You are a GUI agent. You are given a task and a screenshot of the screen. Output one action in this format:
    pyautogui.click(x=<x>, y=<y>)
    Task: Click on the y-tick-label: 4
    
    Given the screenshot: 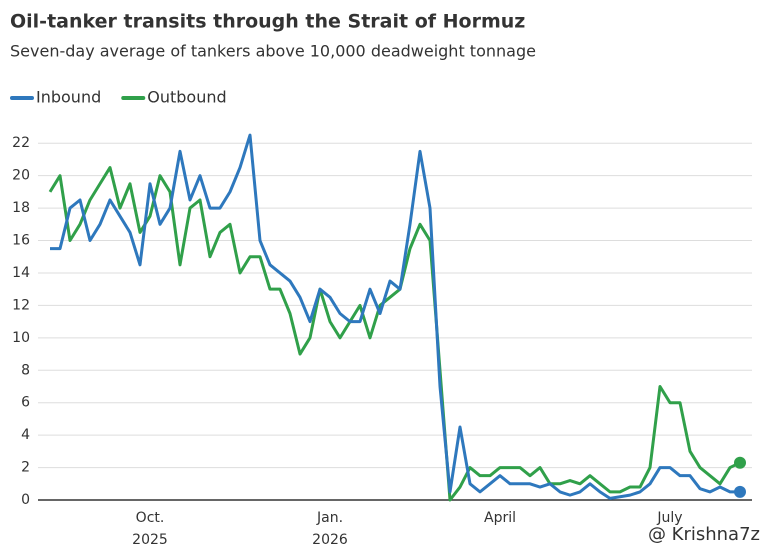 What is the action you would take?
    pyautogui.click(x=25, y=435)
    